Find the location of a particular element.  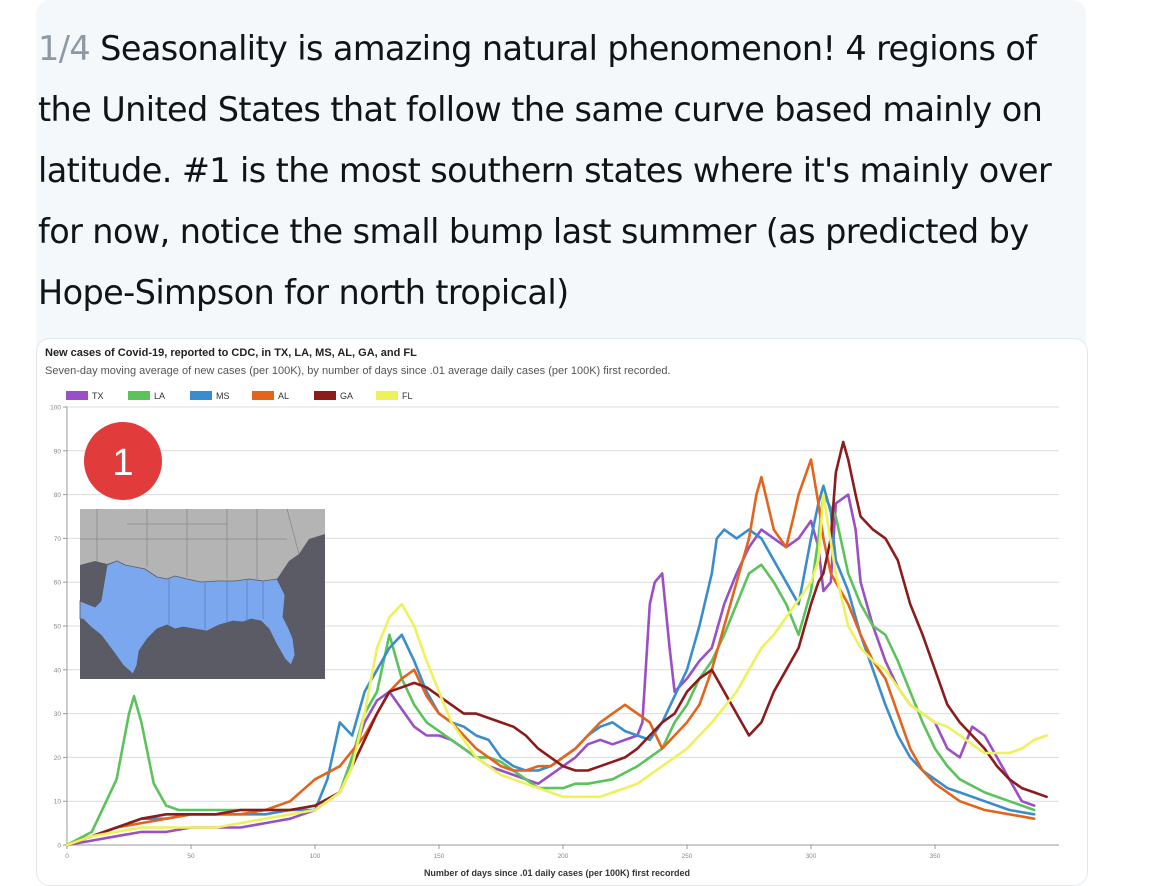

legend-label-ms: MS is located at coordinates (223, 396).